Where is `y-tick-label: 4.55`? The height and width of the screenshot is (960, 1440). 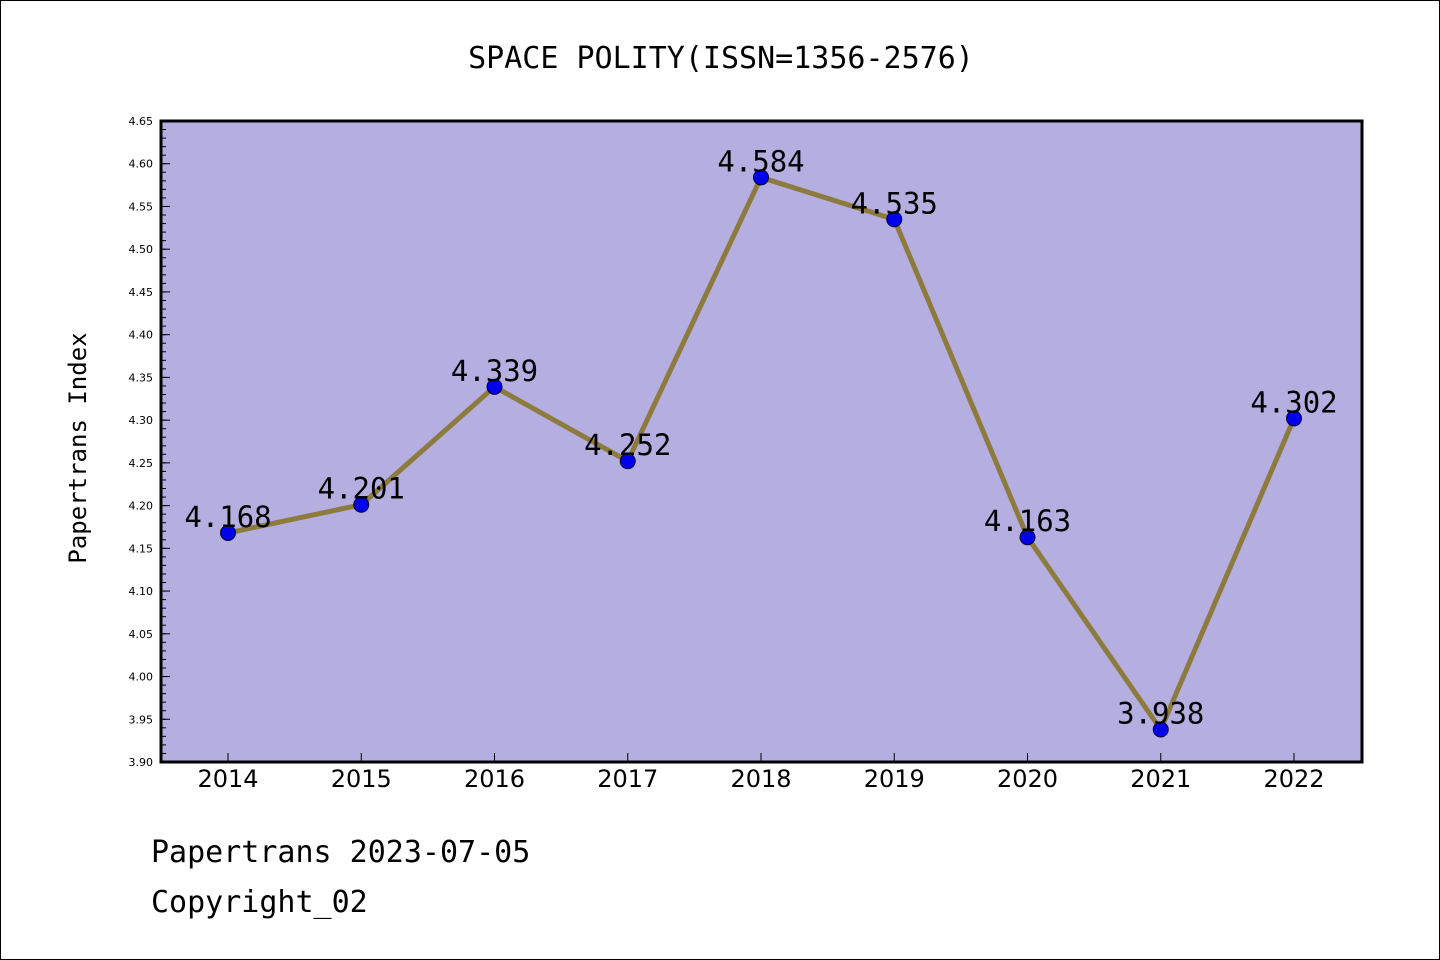
y-tick-label: 4.55 is located at coordinates (141, 206).